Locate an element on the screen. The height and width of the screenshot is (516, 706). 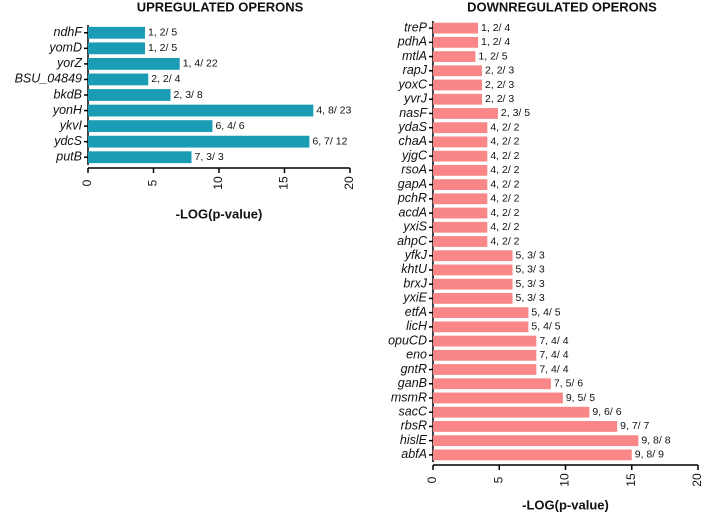
bar-label: 1, 4/ 22 is located at coordinates (200, 64).